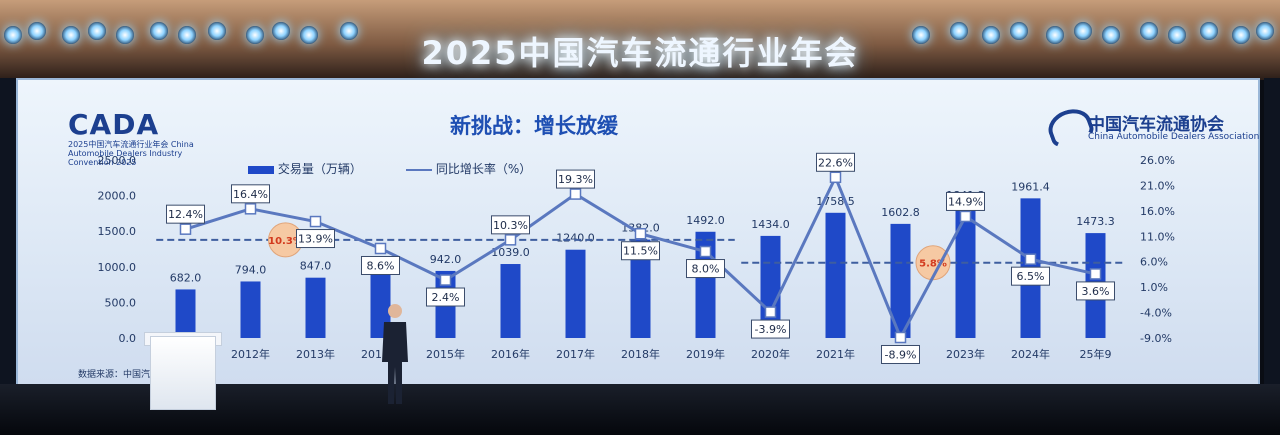  Describe the element at coordinates (183, 373) in the screenshot. I see `podium` at that location.